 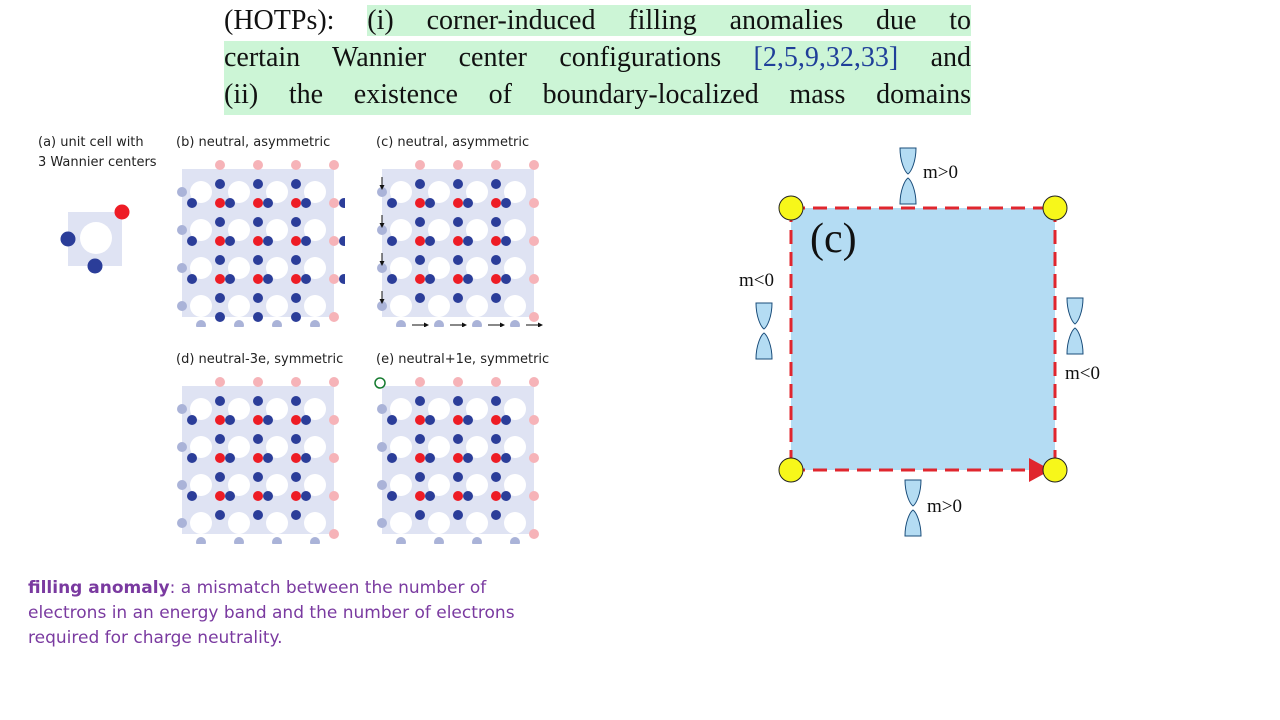 I want to click on corner-state-bottom-right, so click(x=1055, y=470).